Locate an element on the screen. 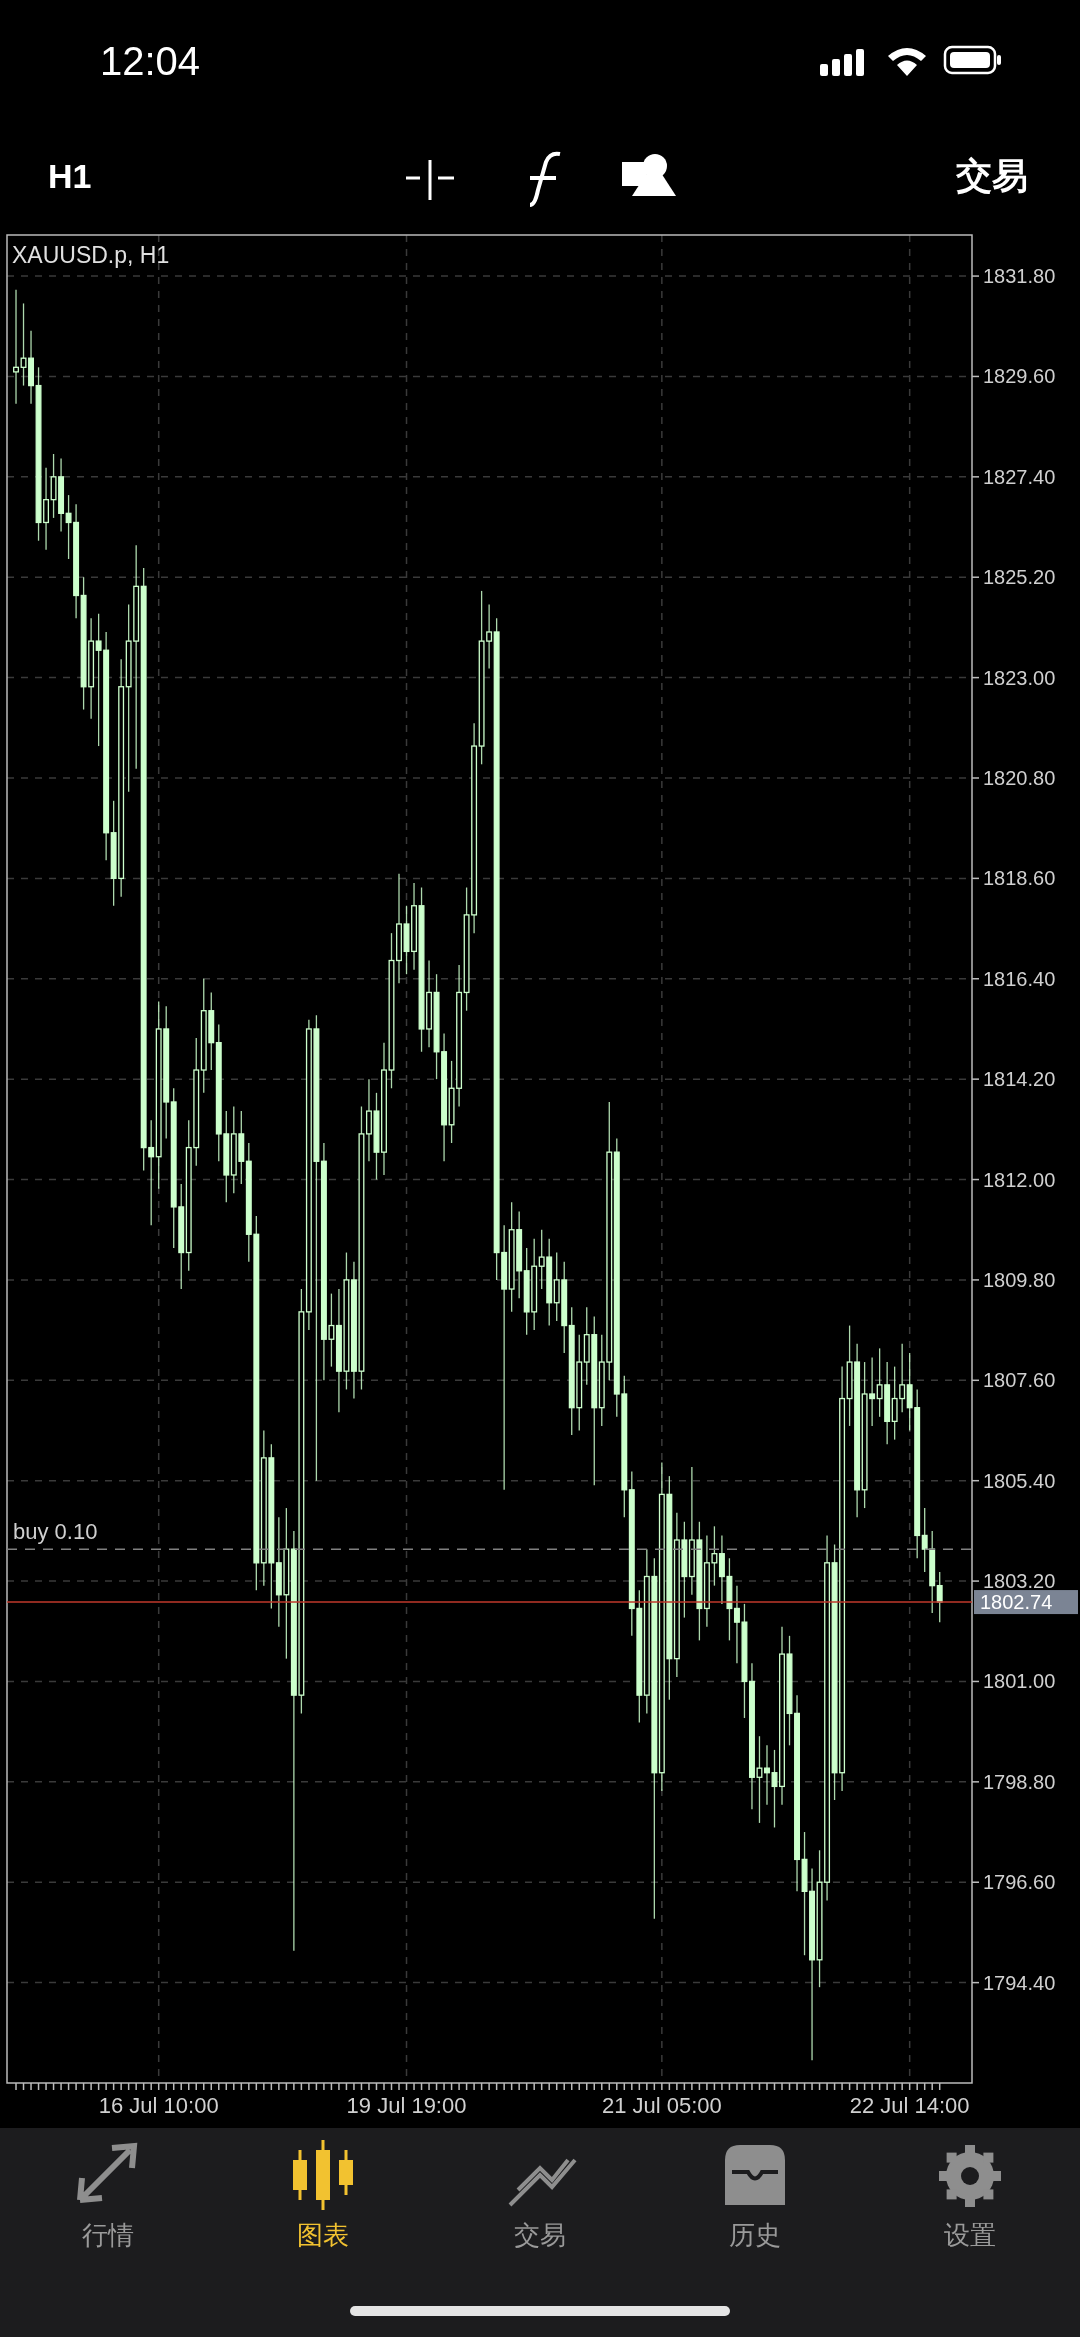  text: 历史 is located at coordinates (755, 2235).